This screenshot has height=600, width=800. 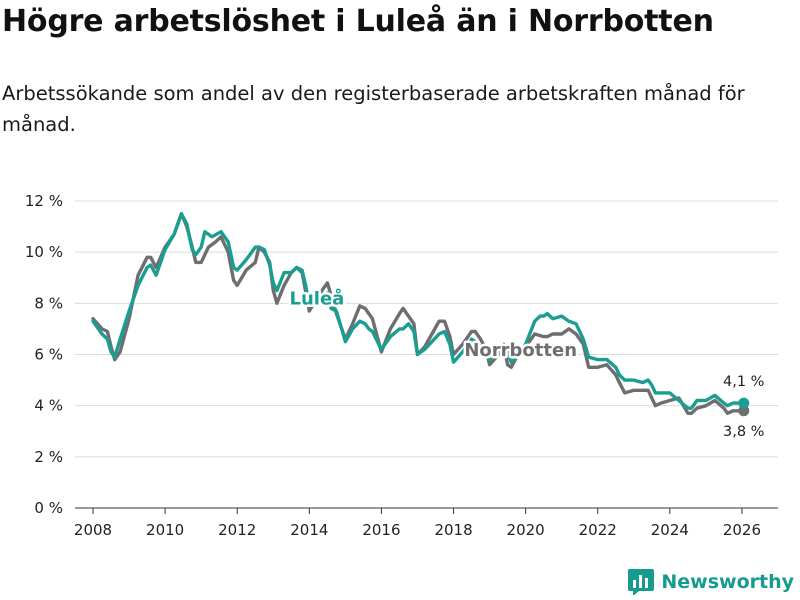 What do you see at coordinates (237, 530) in the screenshot?
I see `x-tick-label: 2012` at bounding box center [237, 530].